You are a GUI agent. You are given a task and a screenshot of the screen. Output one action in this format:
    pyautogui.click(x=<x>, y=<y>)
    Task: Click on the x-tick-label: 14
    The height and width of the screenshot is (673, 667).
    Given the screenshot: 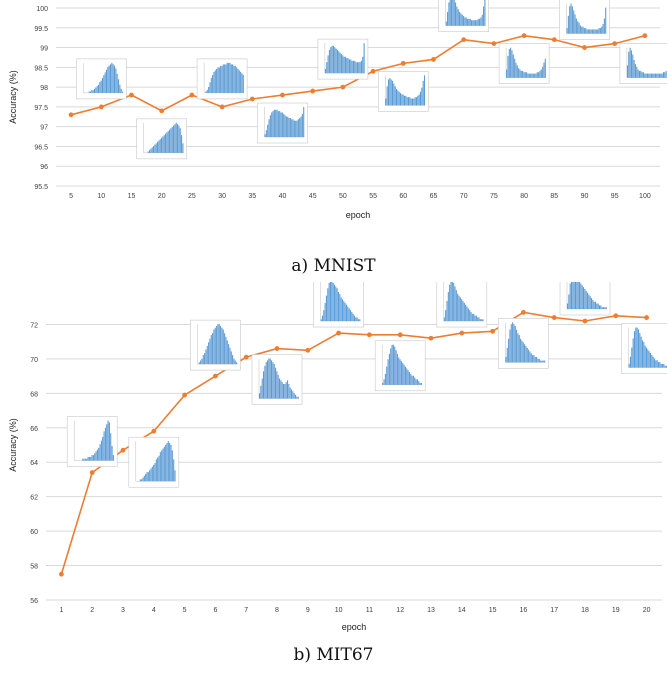 What is the action you would take?
    pyautogui.click(x=462, y=610)
    